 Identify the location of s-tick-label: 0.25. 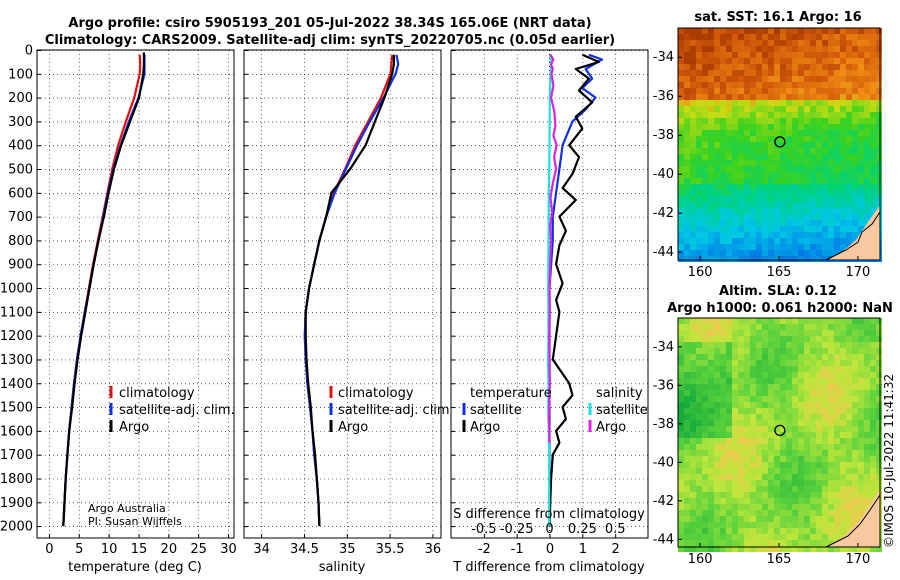
(582, 529).